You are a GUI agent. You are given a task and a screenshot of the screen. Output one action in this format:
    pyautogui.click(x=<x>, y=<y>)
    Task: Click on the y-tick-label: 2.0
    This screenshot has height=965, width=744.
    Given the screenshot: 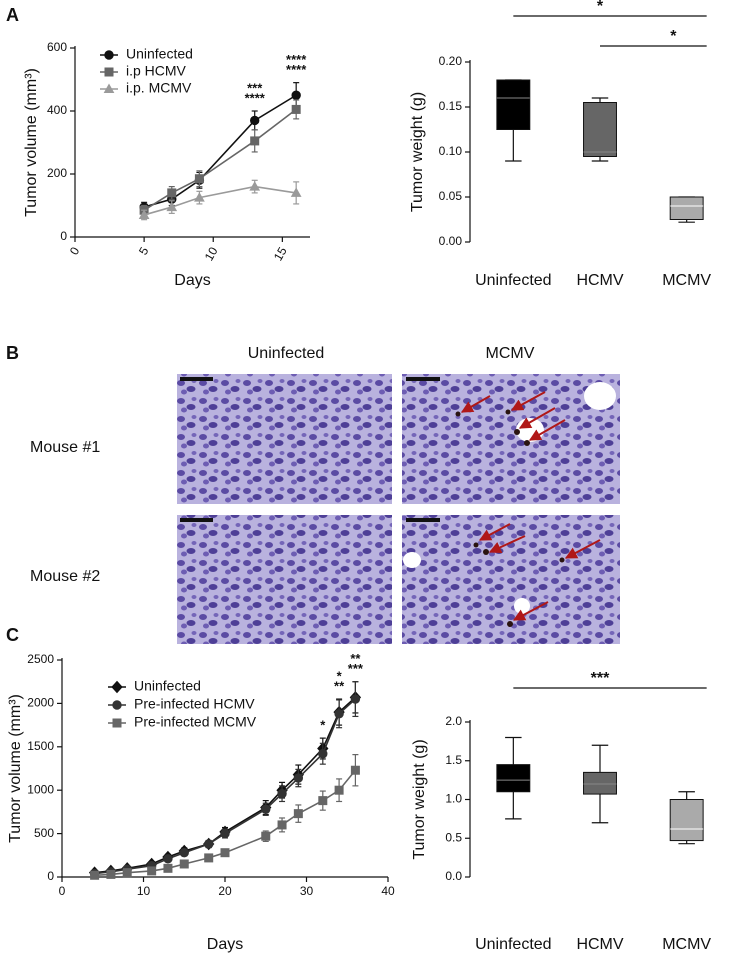 What is the action you would take?
    pyautogui.click(x=453, y=721)
    